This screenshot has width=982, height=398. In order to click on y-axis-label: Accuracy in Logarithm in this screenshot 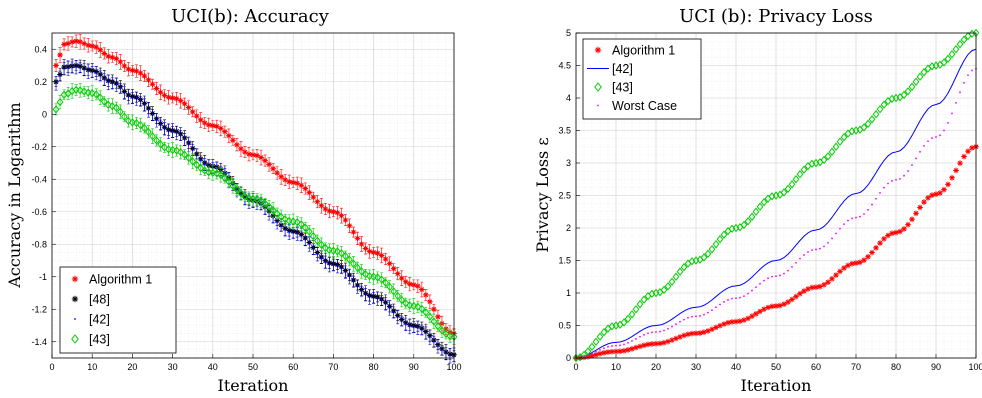, I will do `click(14, 195)`.